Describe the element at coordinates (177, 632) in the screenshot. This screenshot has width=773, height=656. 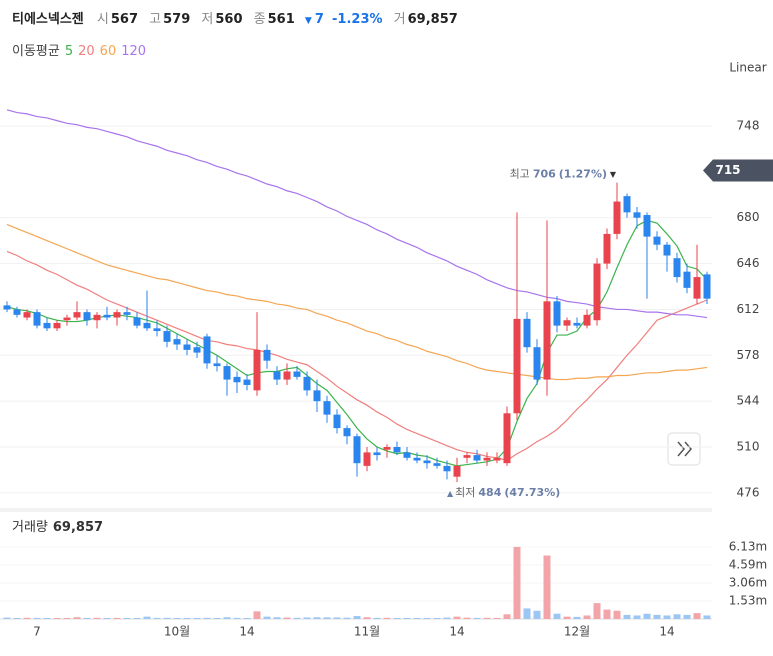
I see `x-tick-label: 10월` at that location.